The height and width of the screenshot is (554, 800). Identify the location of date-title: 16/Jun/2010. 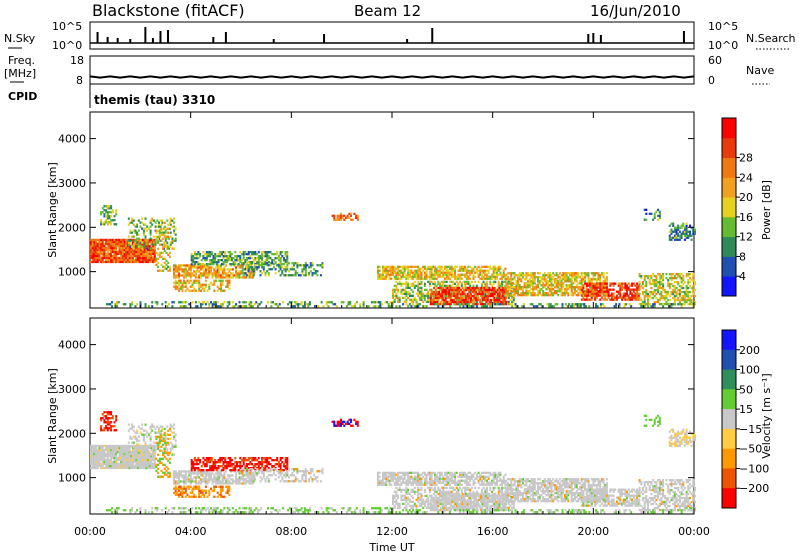
(635, 11).